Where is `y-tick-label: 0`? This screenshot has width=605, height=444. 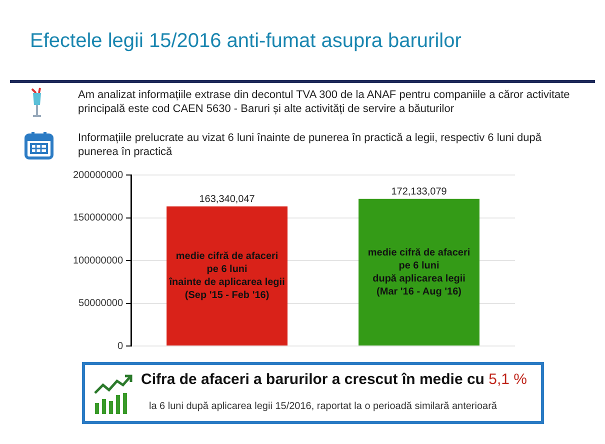
y-tick-label: 0 is located at coordinates (120, 346).